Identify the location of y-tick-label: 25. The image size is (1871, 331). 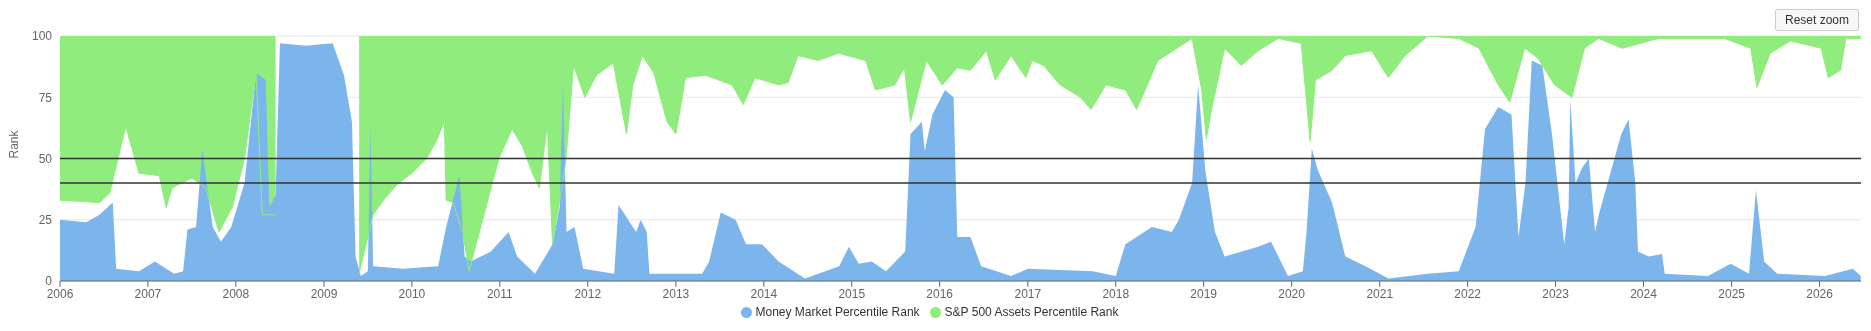
(45, 220).